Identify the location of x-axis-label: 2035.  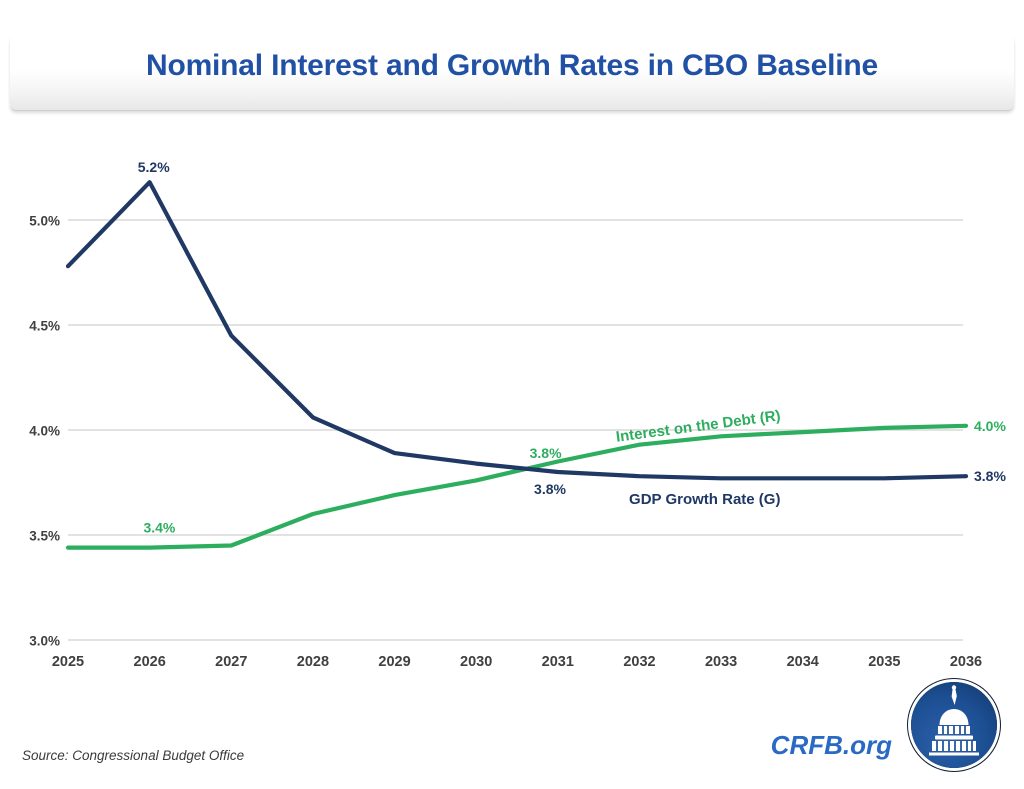
(884, 662).